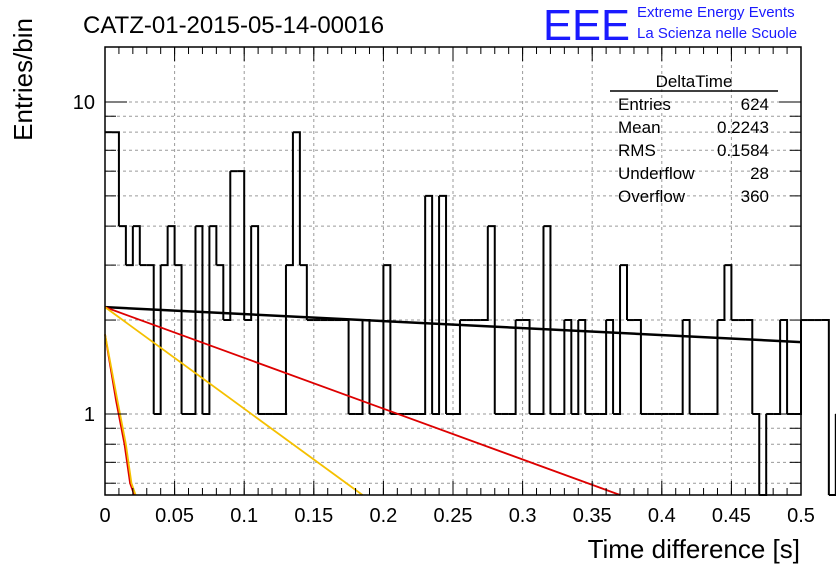  Describe the element at coordinates (174, 516) in the screenshot. I see `x-tick-label: 0.05` at that location.